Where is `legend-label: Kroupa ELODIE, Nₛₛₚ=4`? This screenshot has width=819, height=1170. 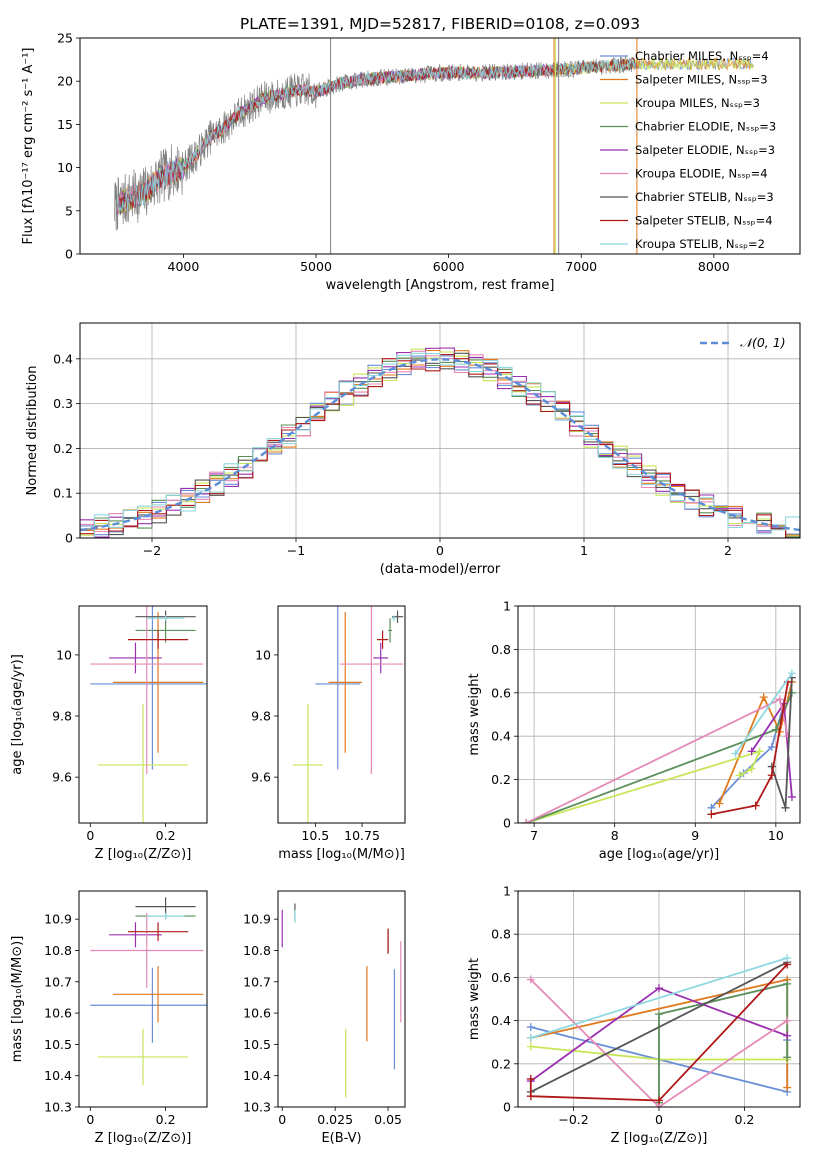
legend-label: Kroupa ELODIE, Nₛₛₚ=4 is located at coordinates (701, 174).